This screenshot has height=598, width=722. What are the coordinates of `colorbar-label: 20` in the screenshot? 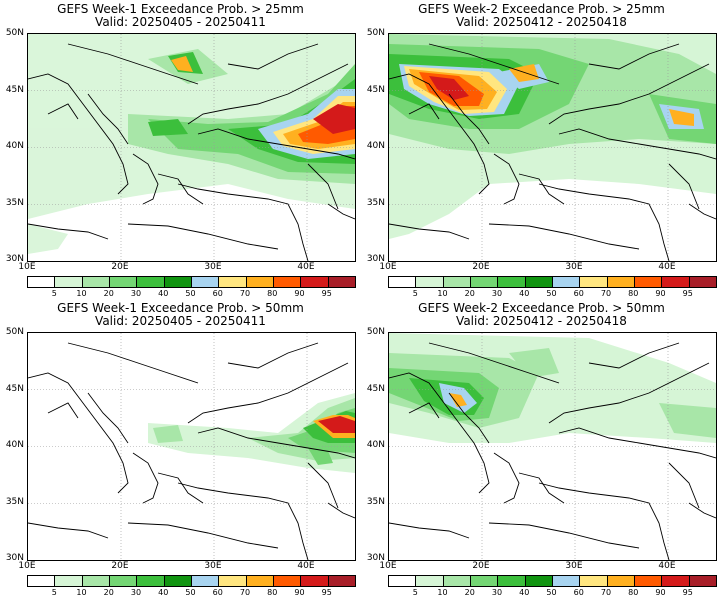 It's located at (108, 293).